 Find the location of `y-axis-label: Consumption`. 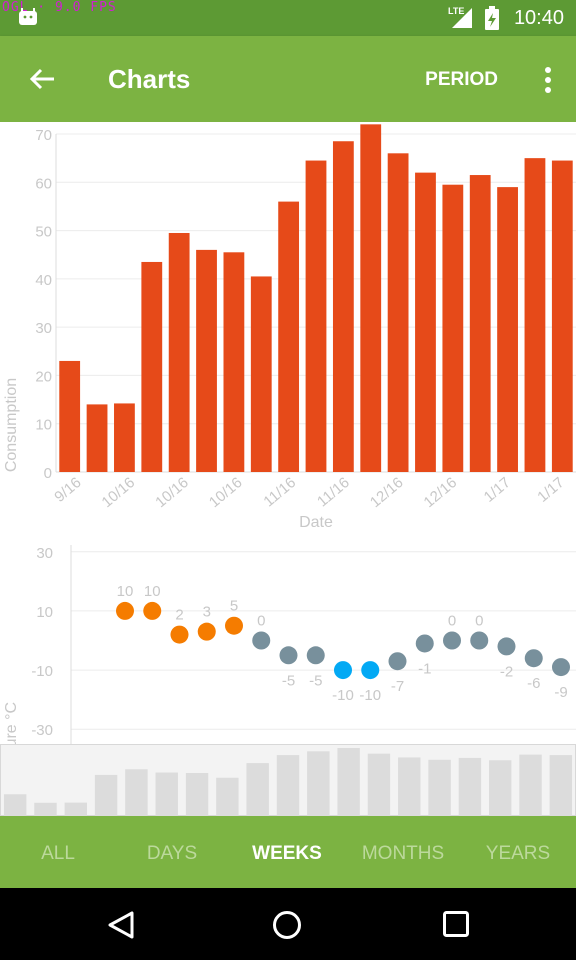

y-axis-label: Consumption is located at coordinates (11, 425).